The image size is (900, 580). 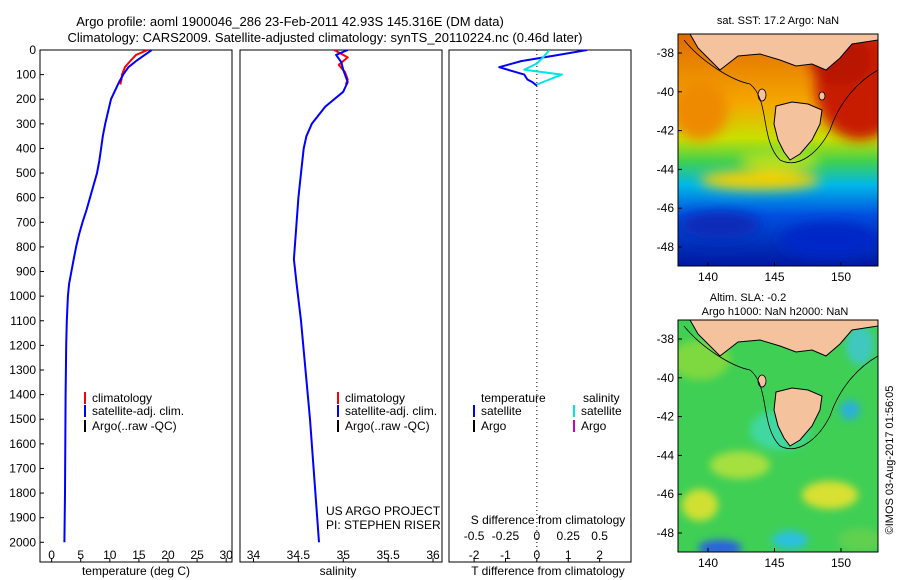 What do you see at coordinates (599, 536) in the screenshot?
I see `s-diff-tick-label: 0.5` at bounding box center [599, 536].